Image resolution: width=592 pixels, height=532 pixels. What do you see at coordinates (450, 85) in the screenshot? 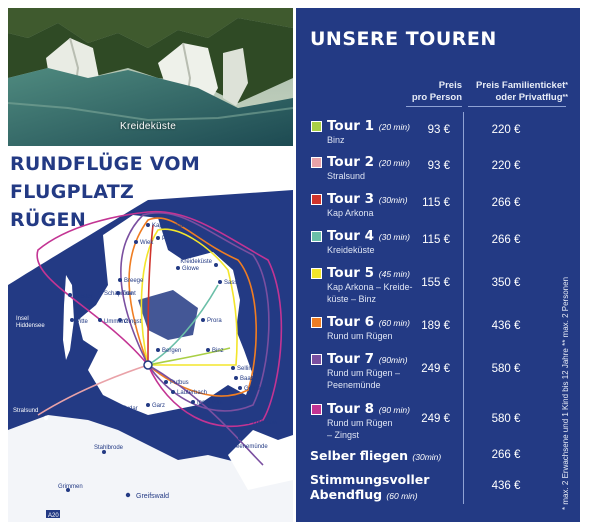
I see `col-header-price-line-1: Preis` at bounding box center [450, 85].